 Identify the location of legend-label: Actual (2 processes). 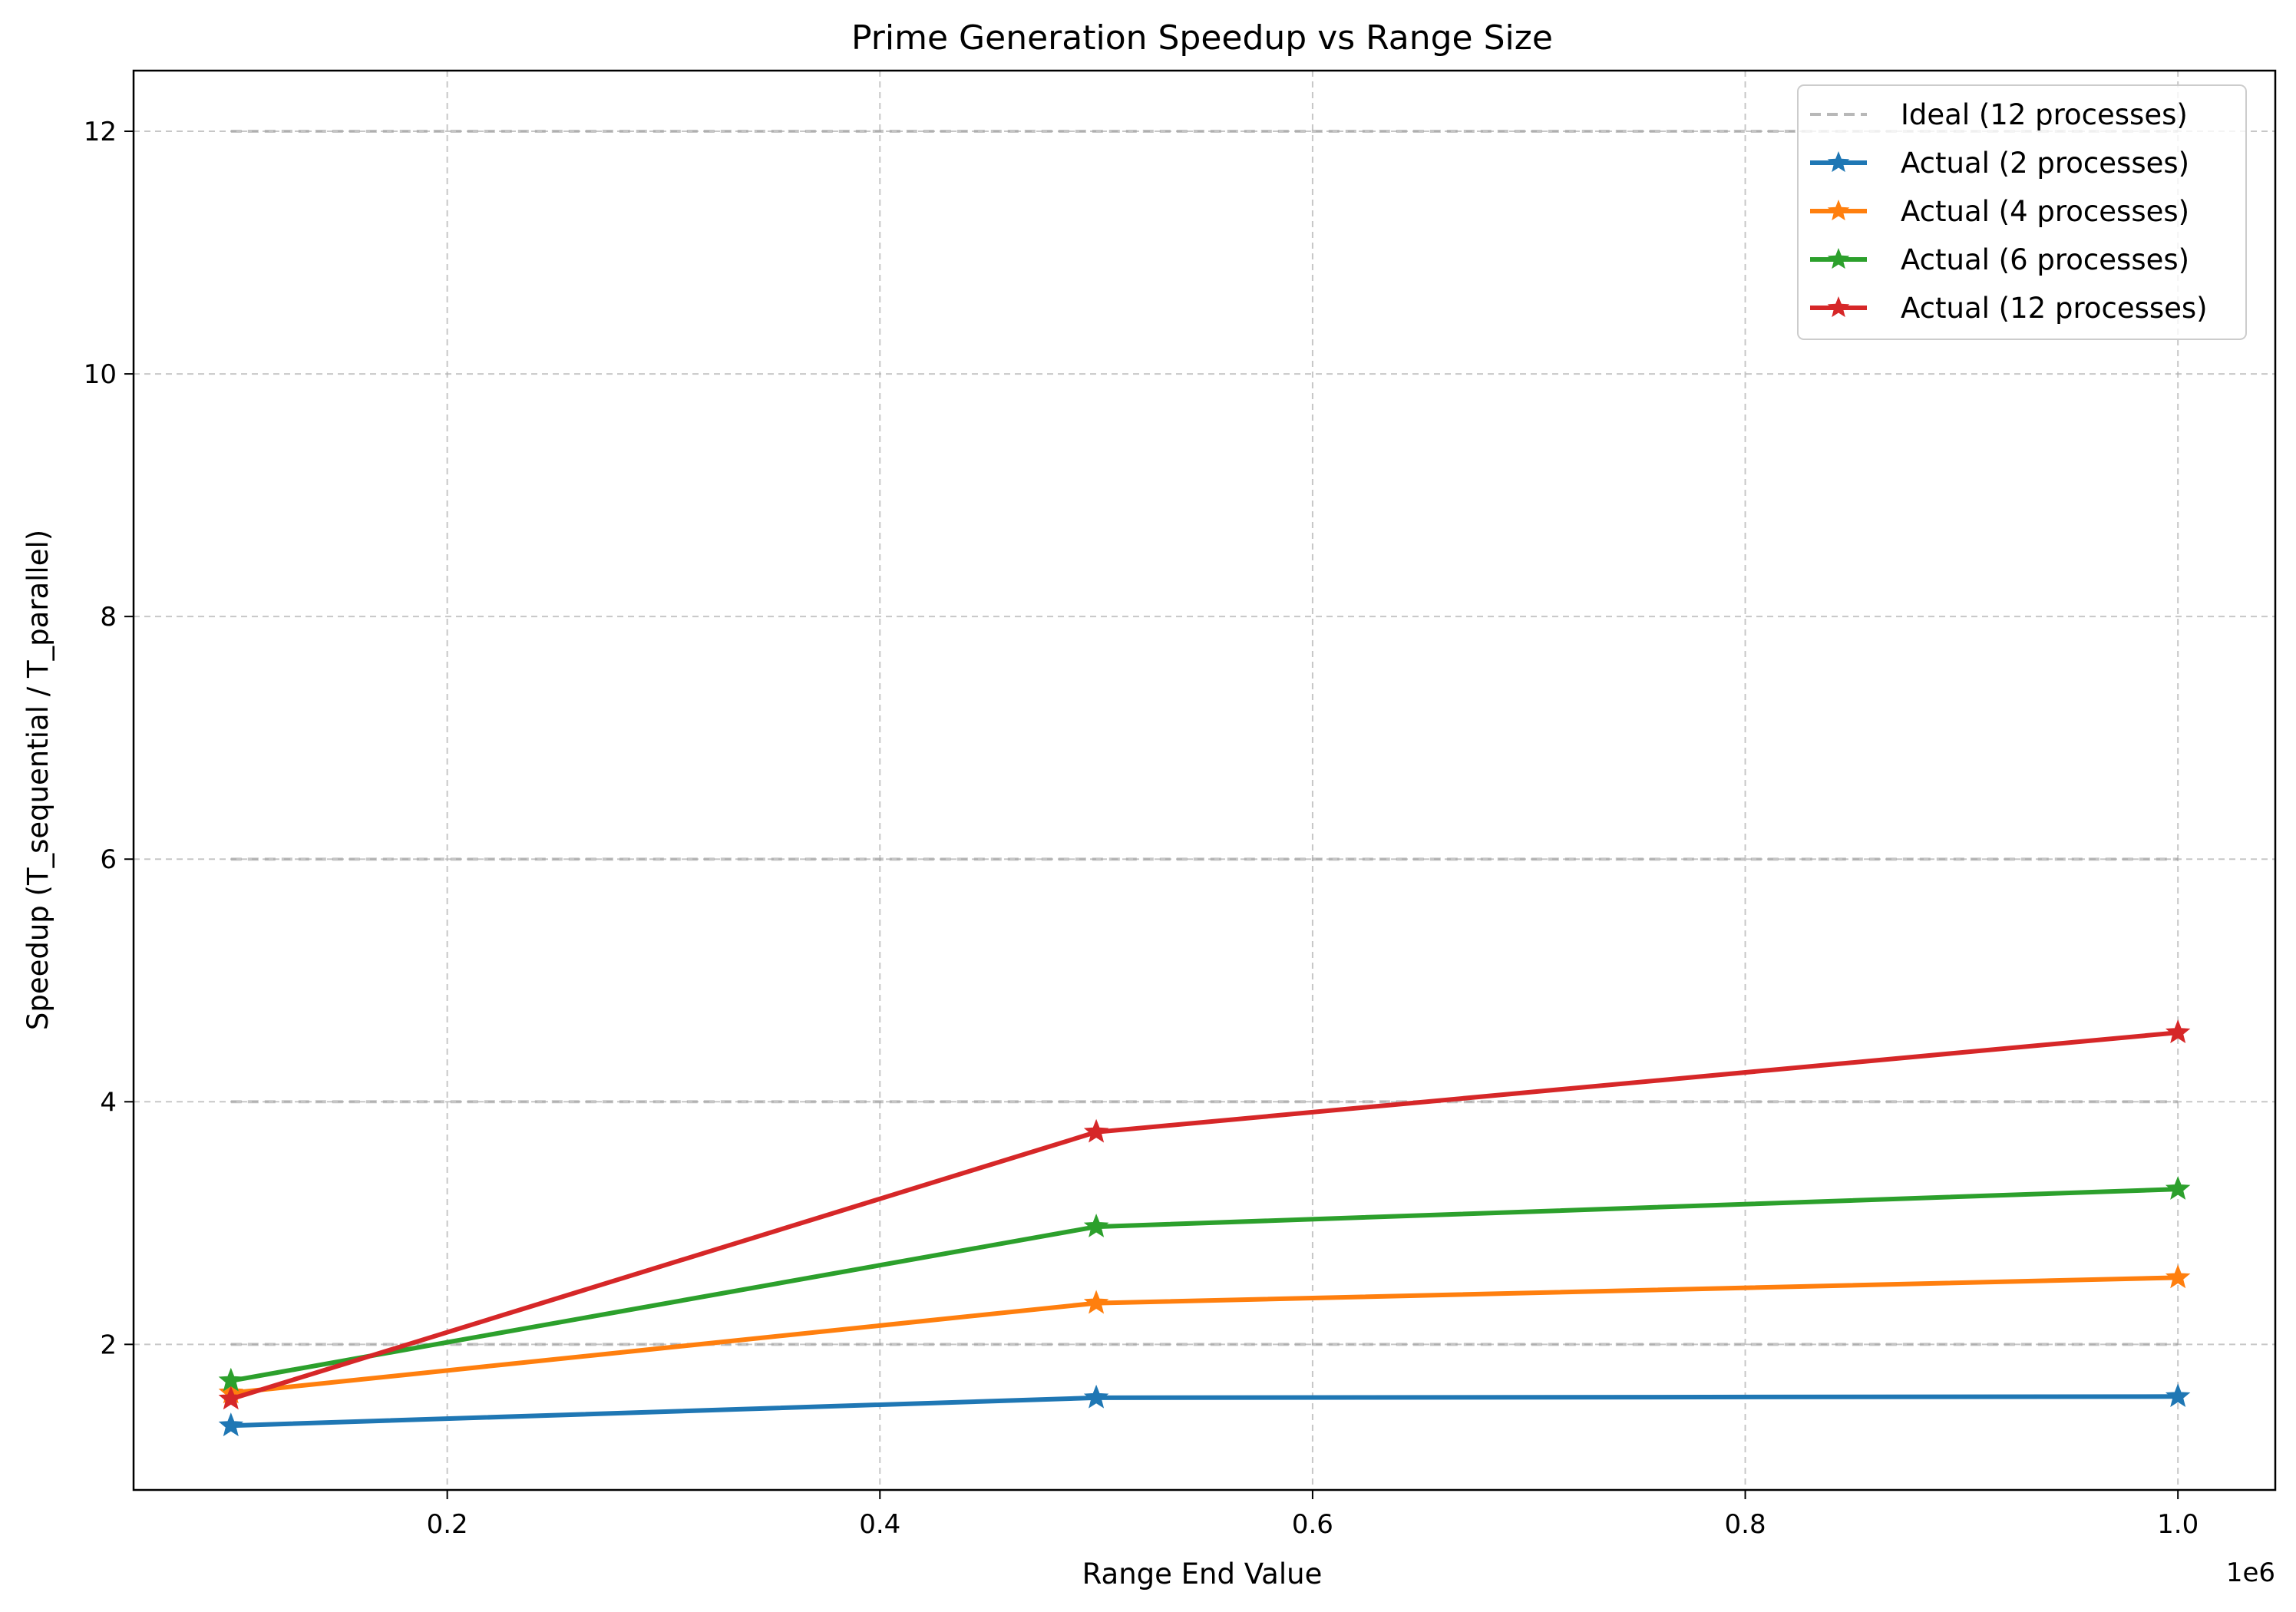
(2045, 163).